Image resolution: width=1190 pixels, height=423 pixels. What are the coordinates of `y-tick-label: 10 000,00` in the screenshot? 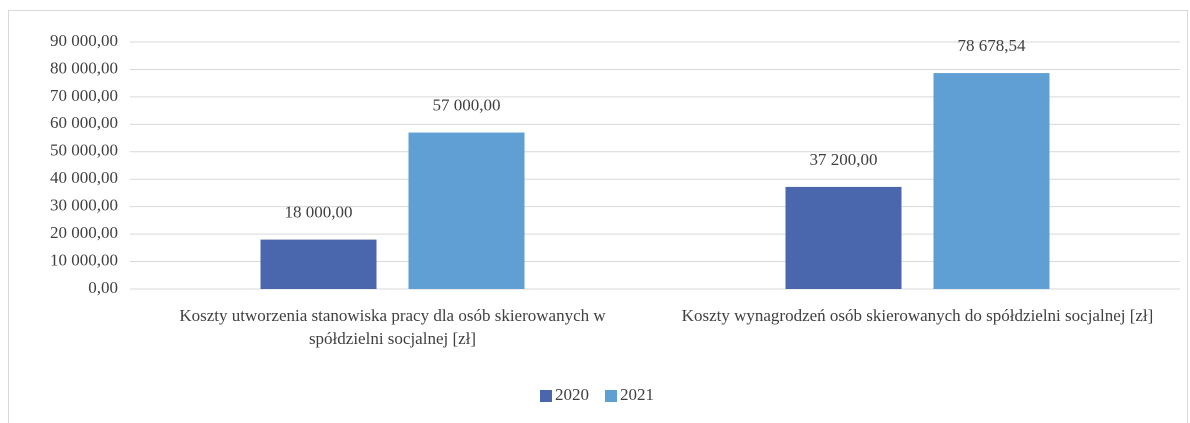 It's located at (84, 259).